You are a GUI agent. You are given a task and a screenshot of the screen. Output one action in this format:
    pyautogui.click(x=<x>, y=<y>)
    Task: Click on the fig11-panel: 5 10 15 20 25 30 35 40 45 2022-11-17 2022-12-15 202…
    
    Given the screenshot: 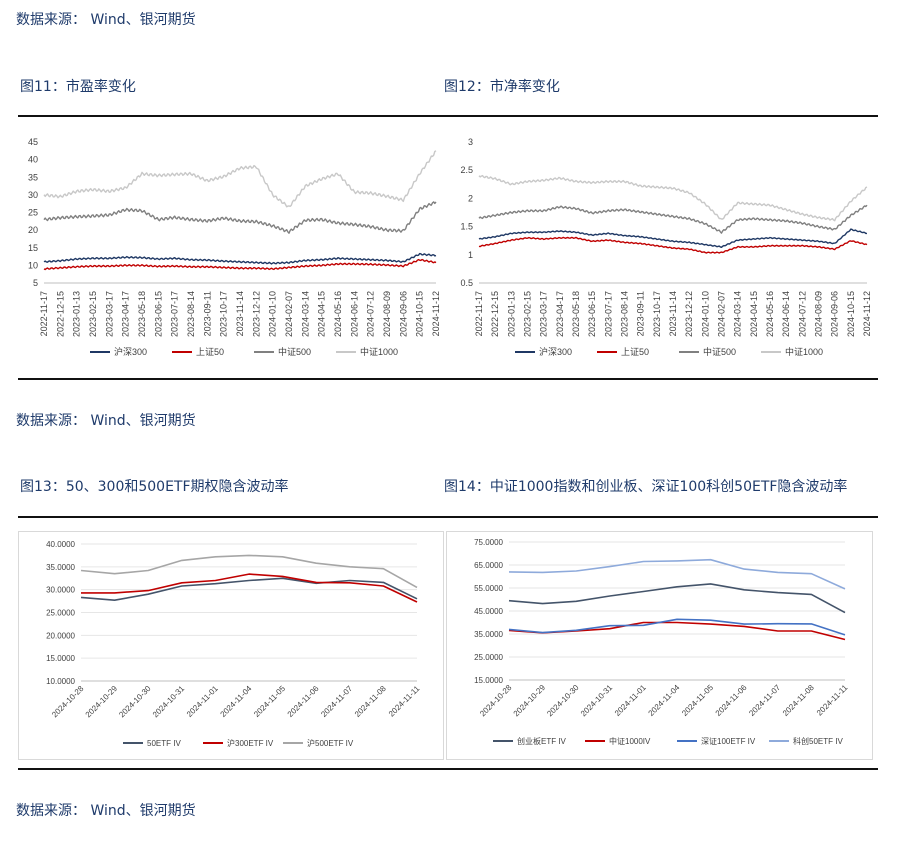 What is the action you would take?
    pyautogui.click(x=230, y=247)
    